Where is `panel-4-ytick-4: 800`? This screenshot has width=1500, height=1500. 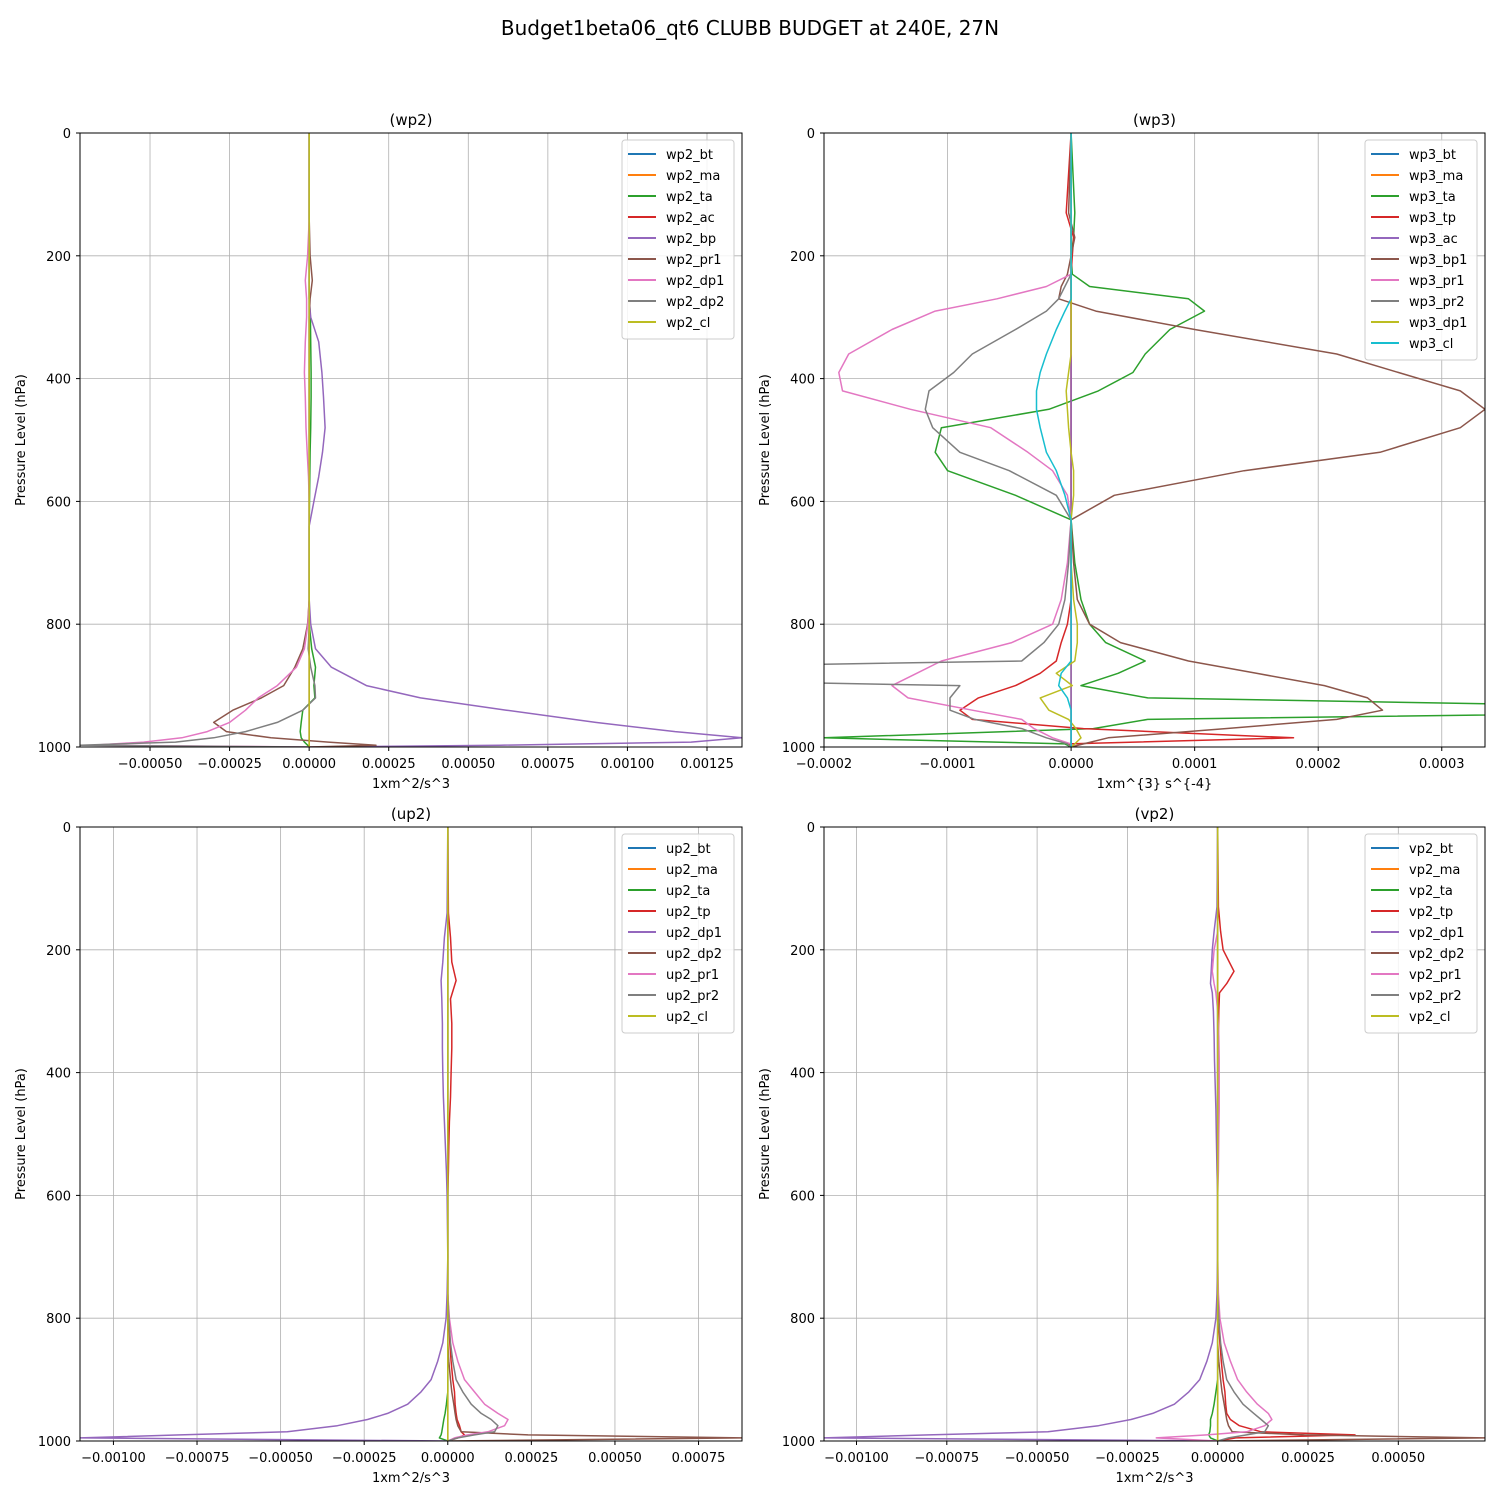 panel-4-ytick-4: 800 is located at coordinates (802, 1319).